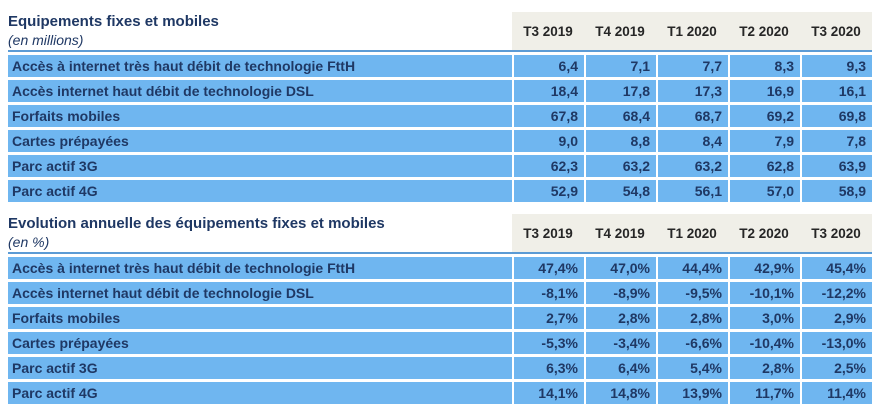 The image size is (879, 410). Describe the element at coordinates (765, 116) in the screenshot. I see `value-cell: 69,2` at that location.